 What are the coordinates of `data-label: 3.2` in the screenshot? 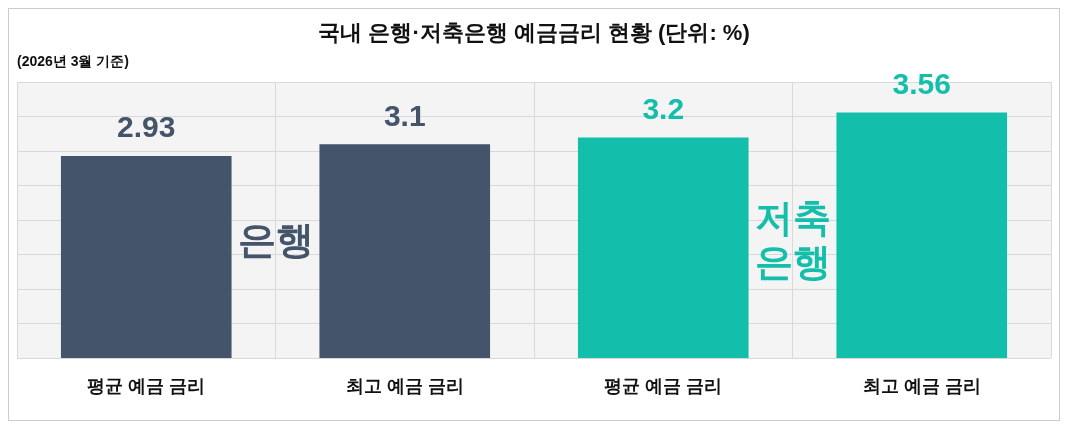 It's located at (663, 108).